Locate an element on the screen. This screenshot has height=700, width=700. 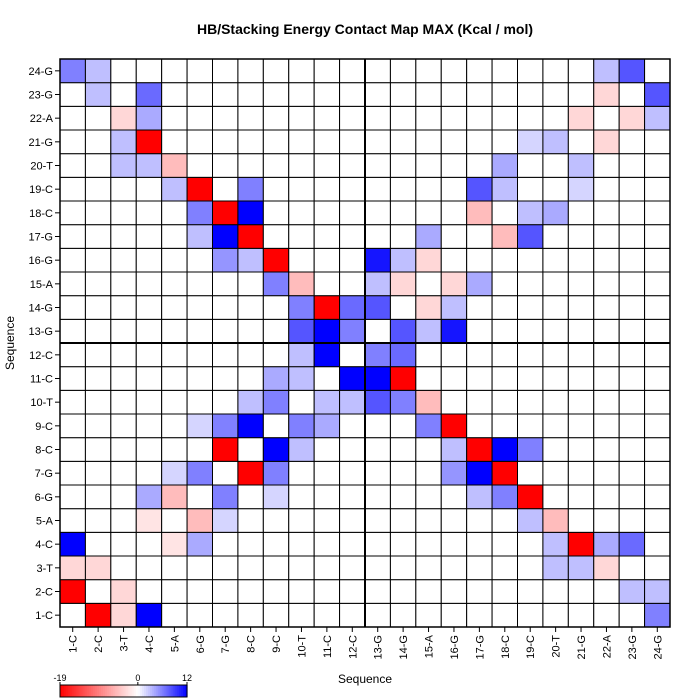
legend-border is located at coordinates (123, 691).